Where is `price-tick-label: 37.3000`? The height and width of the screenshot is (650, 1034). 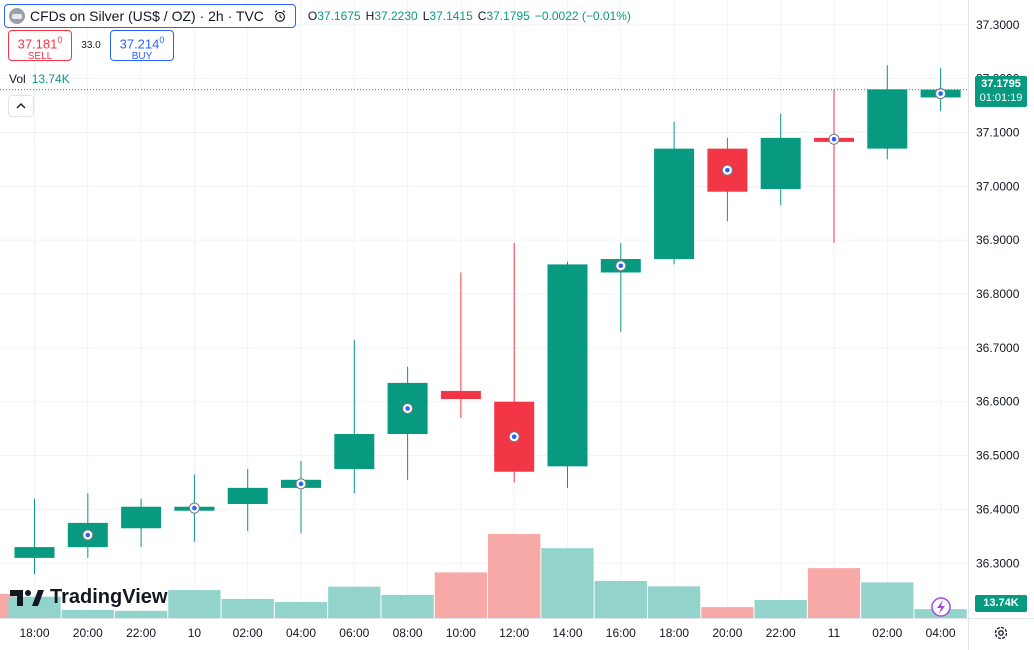 price-tick-label: 37.3000 is located at coordinates (998, 25).